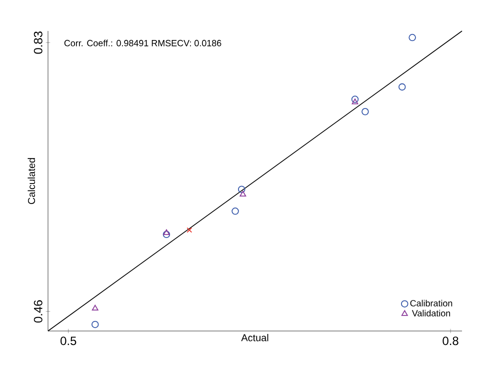  What do you see at coordinates (254, 338) in the screenshot?
I see `x-axis-title: Actual` at bounding box center [254, 338].